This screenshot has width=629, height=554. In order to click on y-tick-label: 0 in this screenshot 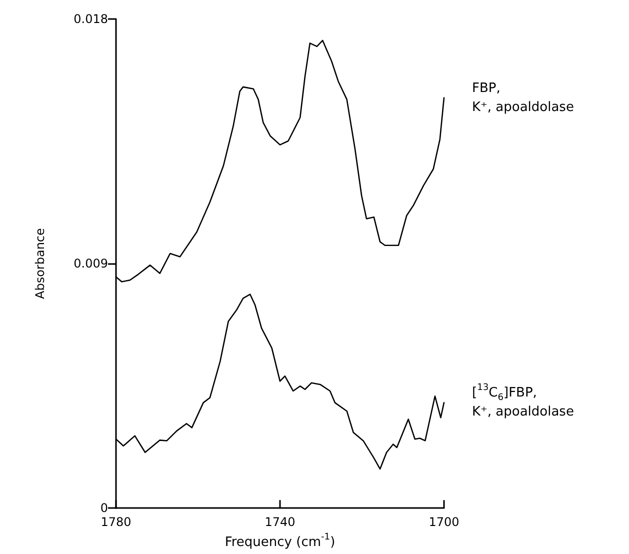, I will do `click(104, 508)`.